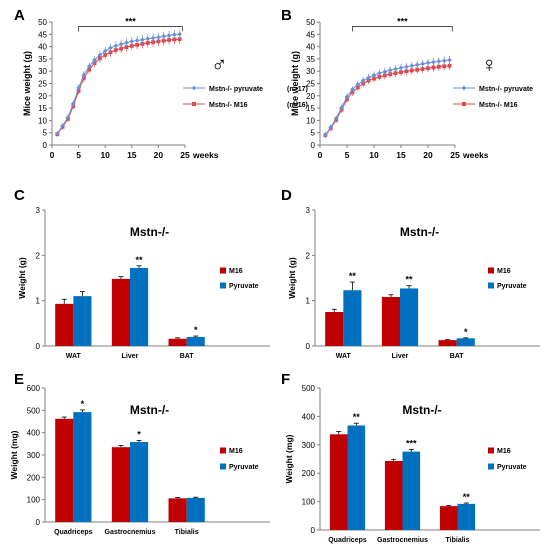 The image size is (550, 550). What do you see at coordinates (219, 64) in the screenshot?
I see `sex-symbol-icon: ♂` at bounding box center [219, 64].